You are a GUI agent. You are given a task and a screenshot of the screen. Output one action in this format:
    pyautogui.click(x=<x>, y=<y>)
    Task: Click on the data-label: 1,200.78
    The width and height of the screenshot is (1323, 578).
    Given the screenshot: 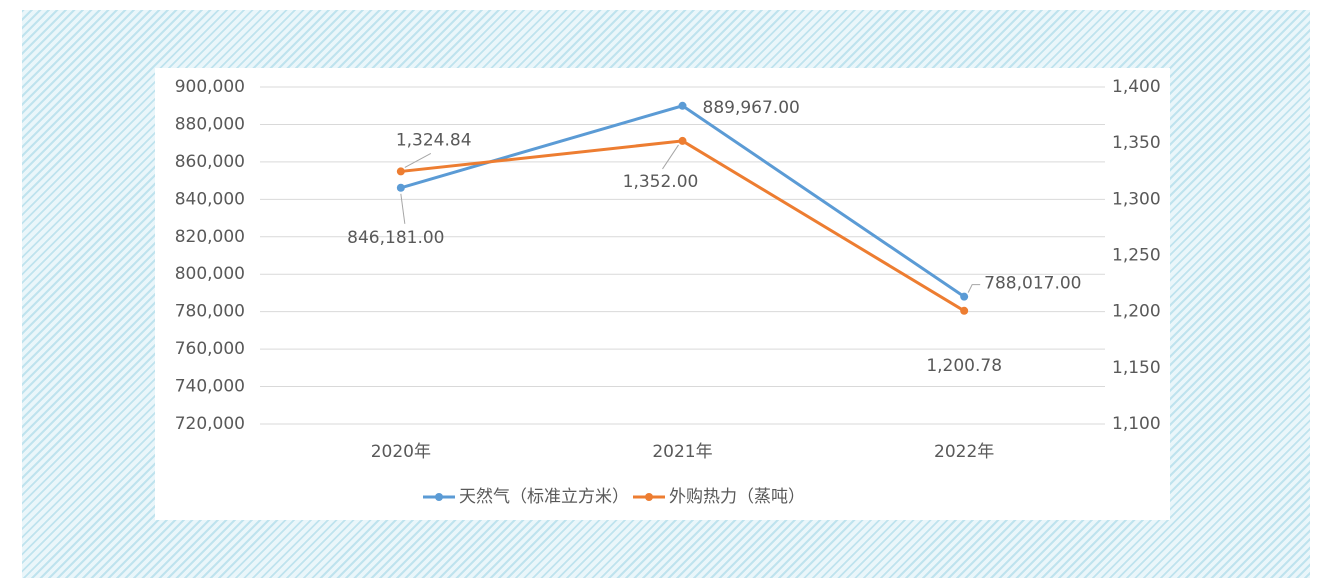 What is the action you would take?
    pyautogui.click(x=964, y=366)
    